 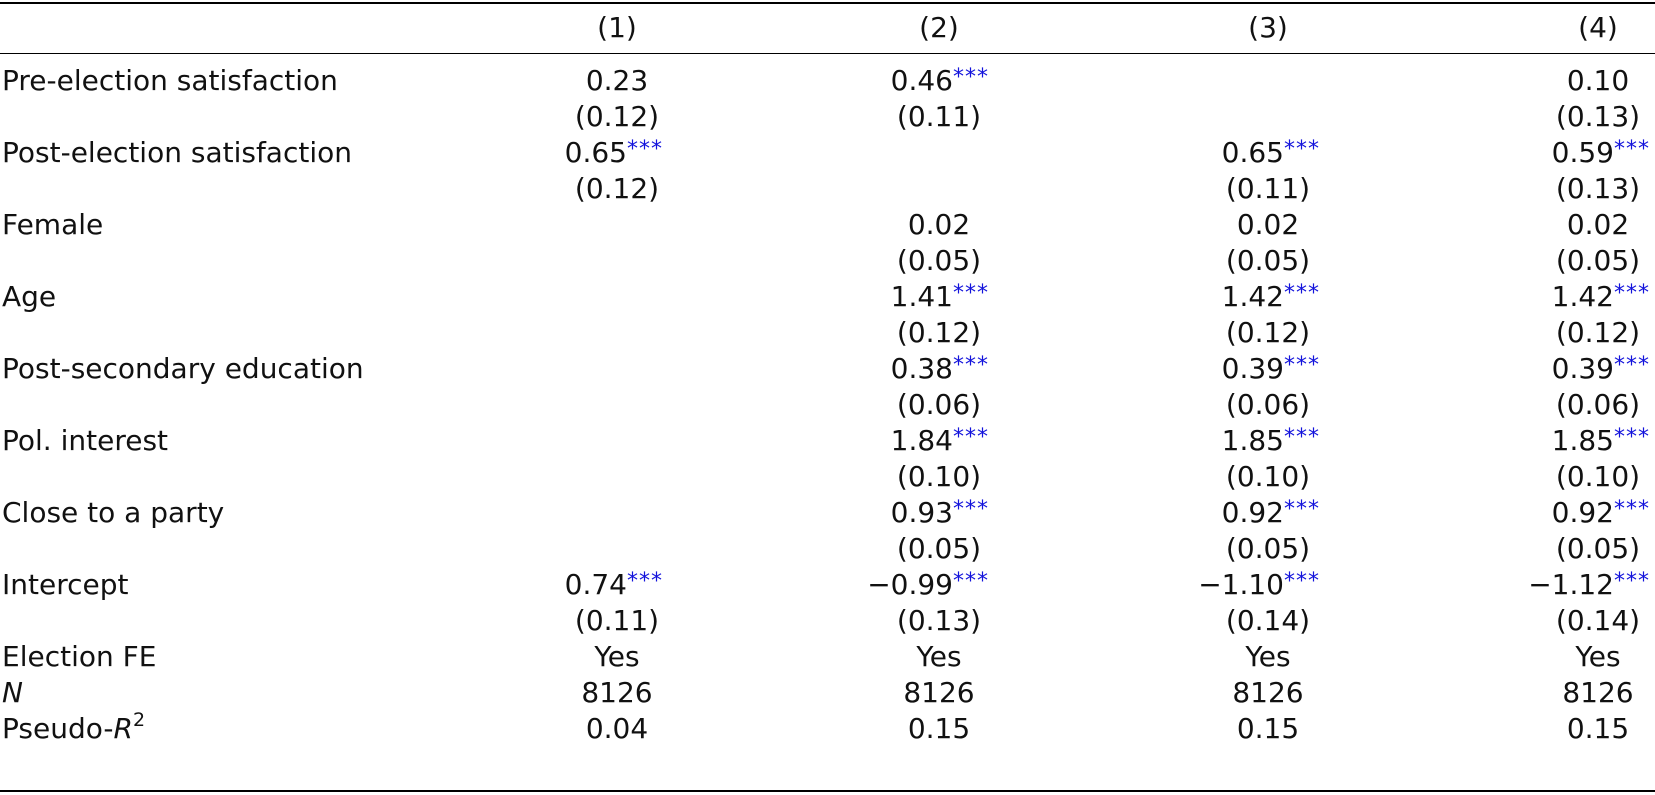 What do you see at coordinates (921, 512) in the screenshot?
I see `cell-value: 0.93` at bounding box center [921, 512].